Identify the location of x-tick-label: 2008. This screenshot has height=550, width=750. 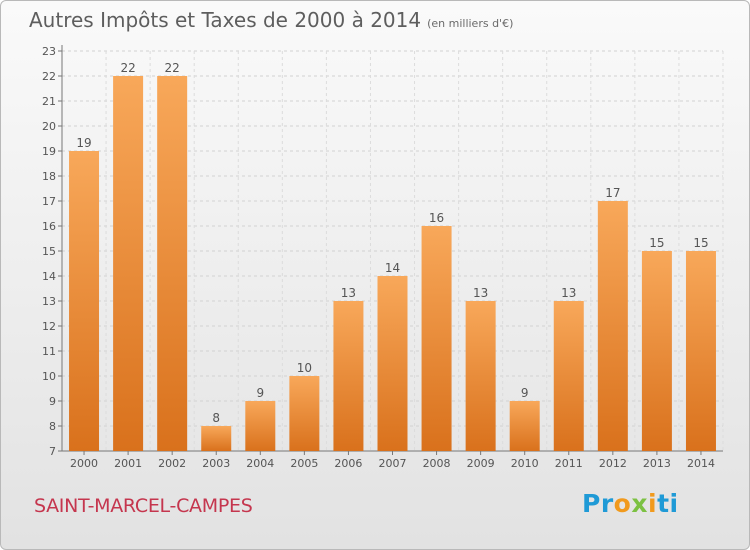
(437, 463).